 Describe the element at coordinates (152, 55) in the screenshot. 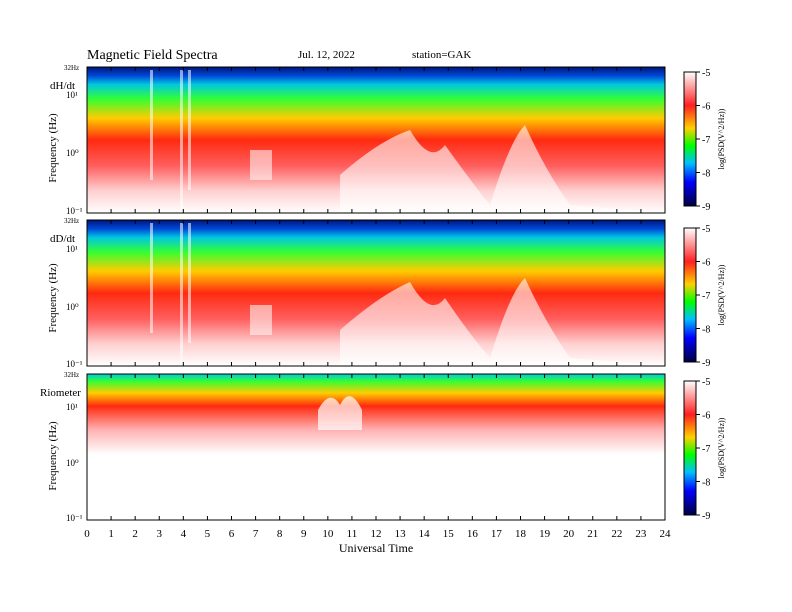

I see `figure-title: Magnetic Field Spectra` at that location.